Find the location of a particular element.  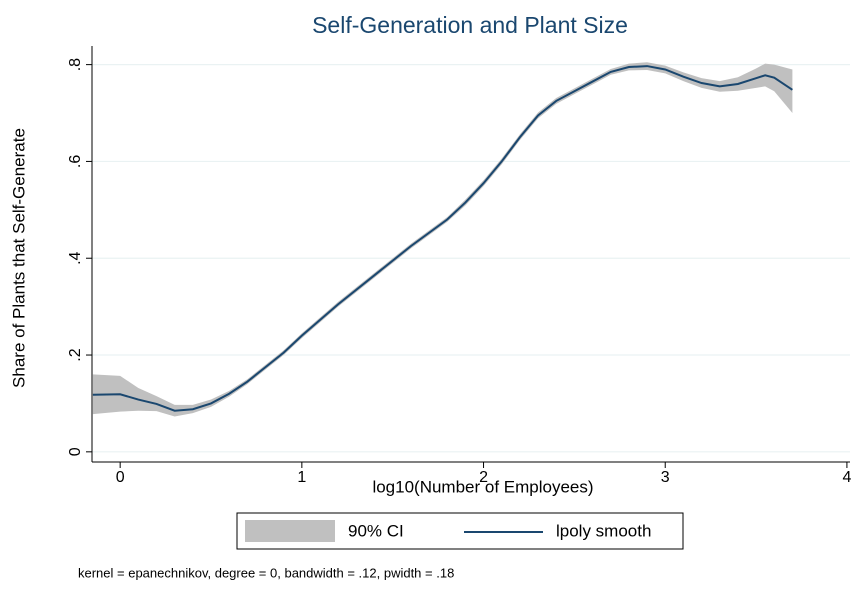

y-tick-label: .4 is located at coordinates (75, 257).